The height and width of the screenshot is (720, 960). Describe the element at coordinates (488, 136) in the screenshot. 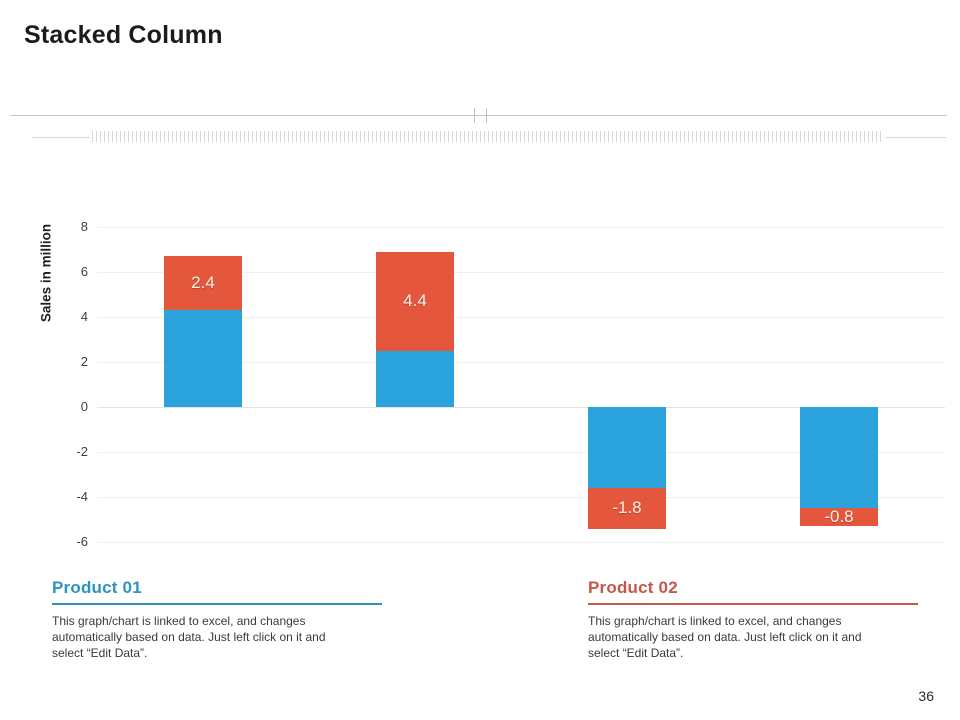

I see `ruler-comb` at that location.